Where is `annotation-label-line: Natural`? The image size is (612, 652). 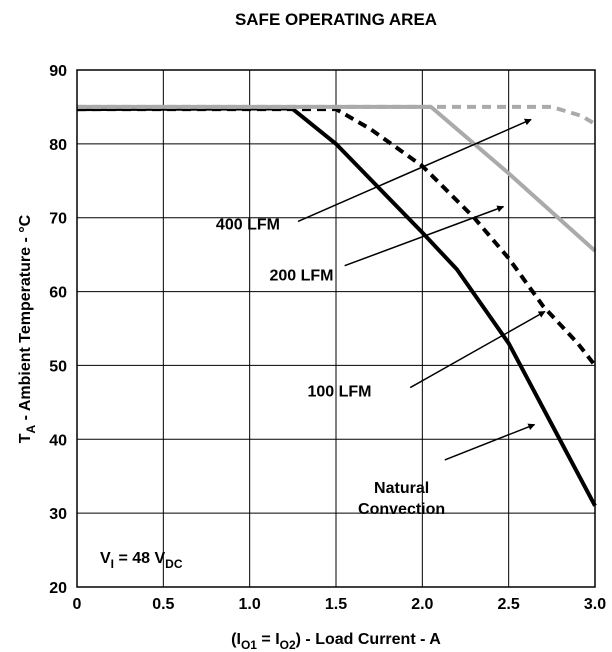 annotation-label-line: Natural is located at coordinates (401, 488).